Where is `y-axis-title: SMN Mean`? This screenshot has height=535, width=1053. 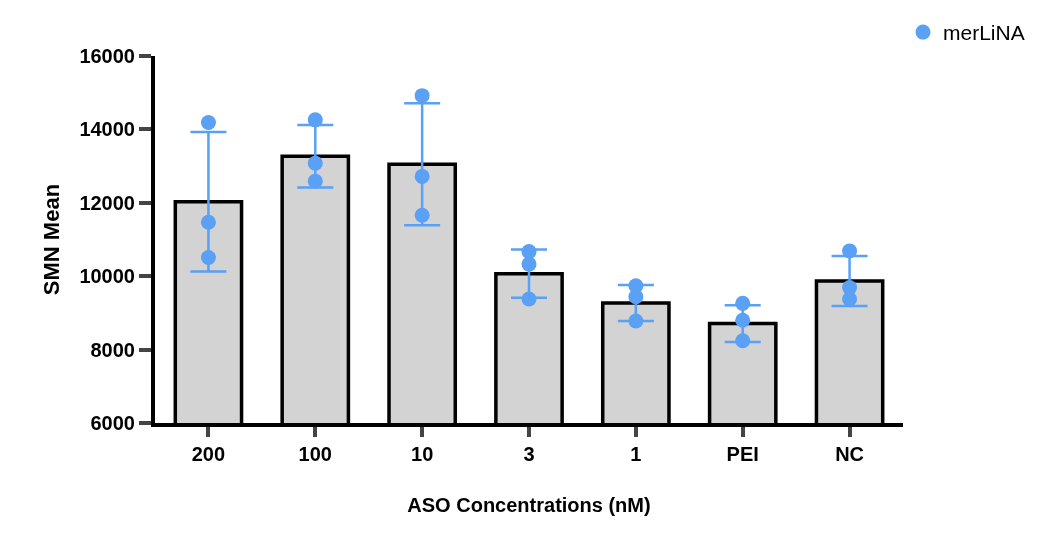
y-axis-title: SMN Mean is located at coordinates (51, 239).